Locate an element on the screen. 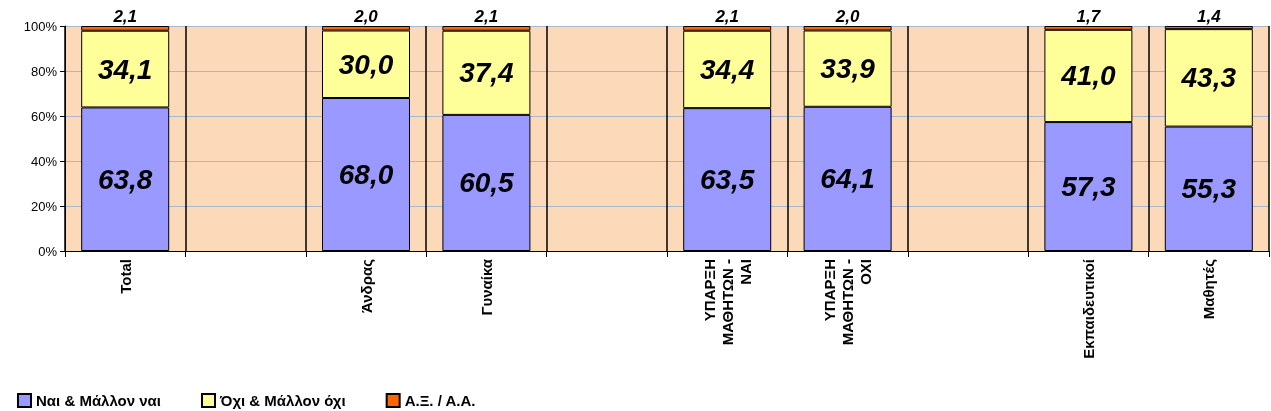  data-label: 1,4 is located at coordinates (1209, 16).